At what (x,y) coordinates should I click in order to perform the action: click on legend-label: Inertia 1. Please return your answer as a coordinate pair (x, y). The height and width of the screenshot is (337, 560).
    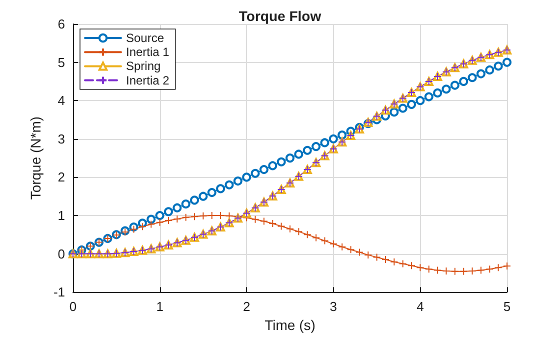
    Looking at the image, I should click on (148, 52).